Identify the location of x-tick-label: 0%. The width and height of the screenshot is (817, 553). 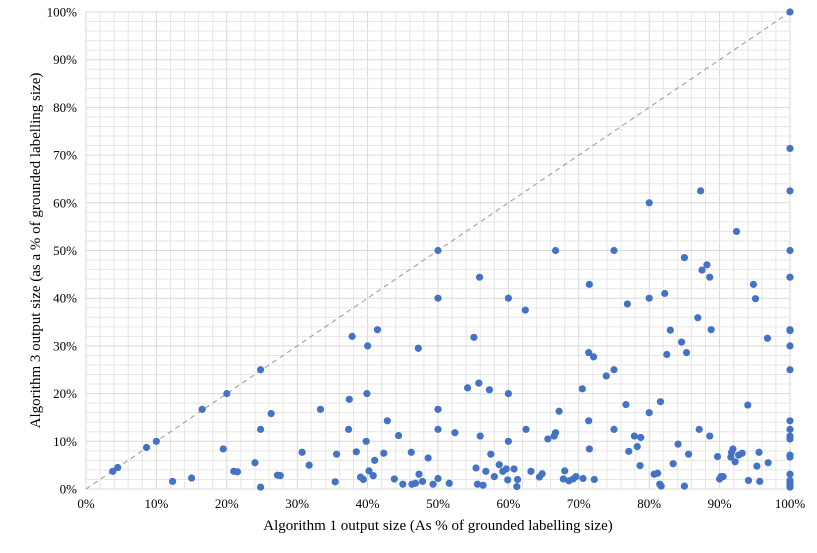
(86, 503).